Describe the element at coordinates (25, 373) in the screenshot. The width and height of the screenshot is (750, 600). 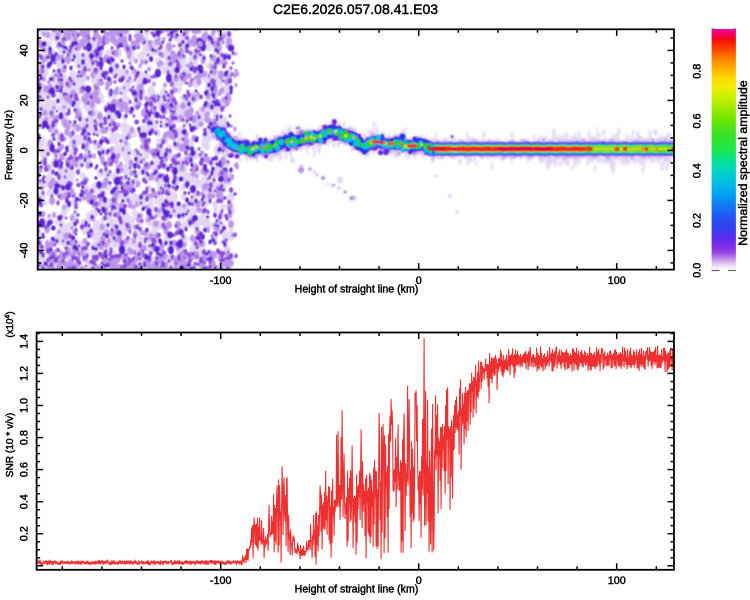
I see `svg-text: 1.2` at that location.